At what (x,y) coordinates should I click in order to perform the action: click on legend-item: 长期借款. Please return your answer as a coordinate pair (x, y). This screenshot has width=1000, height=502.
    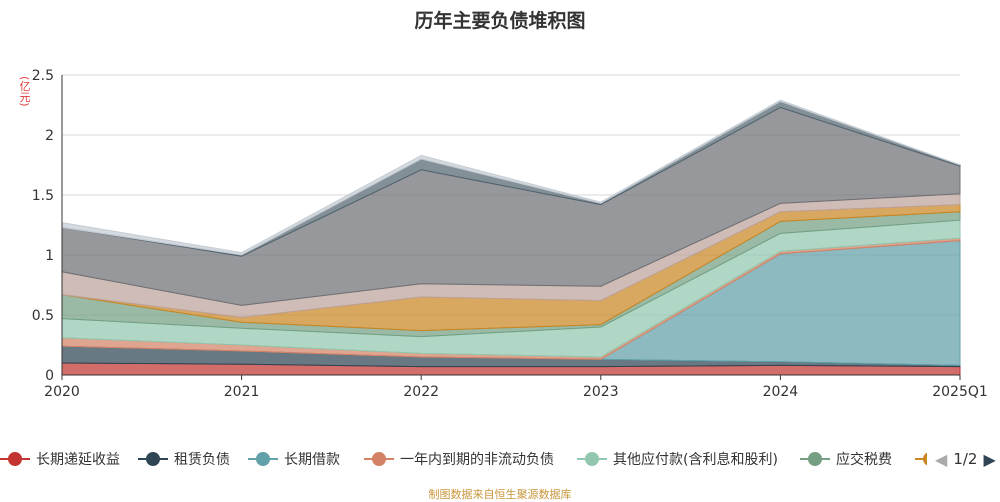
    Looking at the image, I should click on (294, 459).